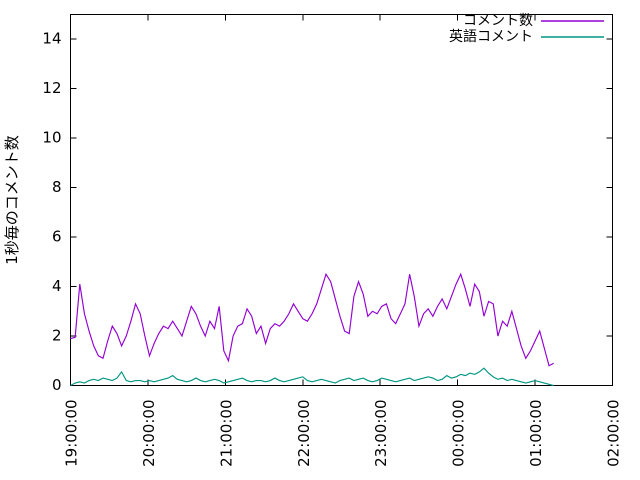 The width and height of the screenshot is (640, 480). I want to click on x-tick-label: 02:00:00, so click(614, 433).